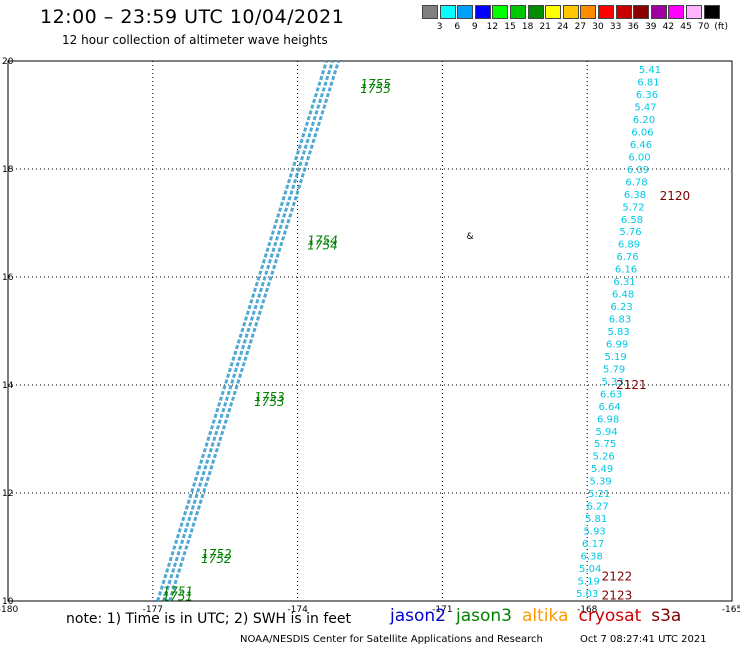 This screenshot has width=740, height=650. What do you see at coordinates (648, 83) in the screenshot?
I see `swh-value: 6.81` at bounding box center [648, 83].